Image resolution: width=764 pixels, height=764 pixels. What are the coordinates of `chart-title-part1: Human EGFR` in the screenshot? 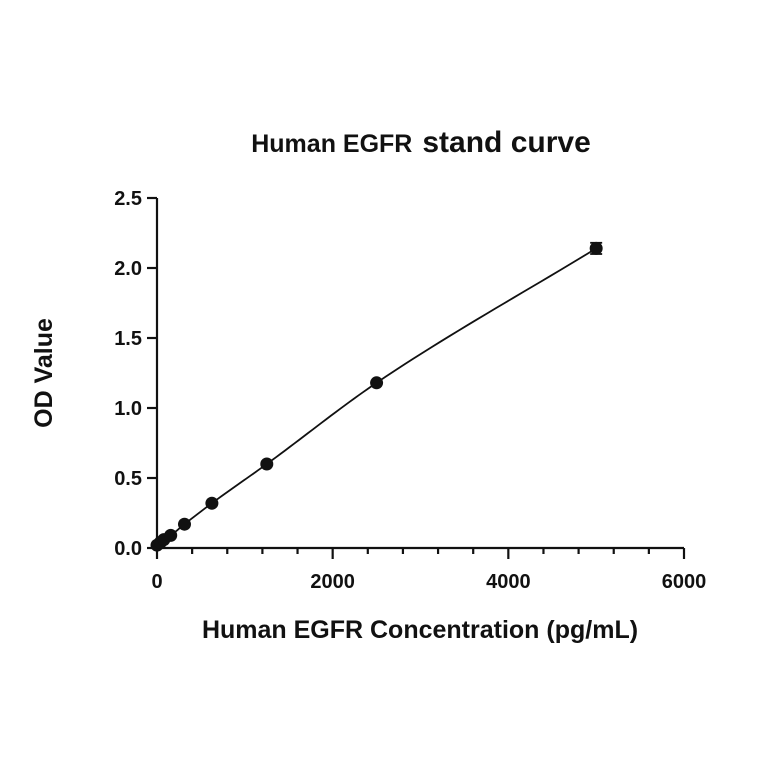 It's located at (331, 144).